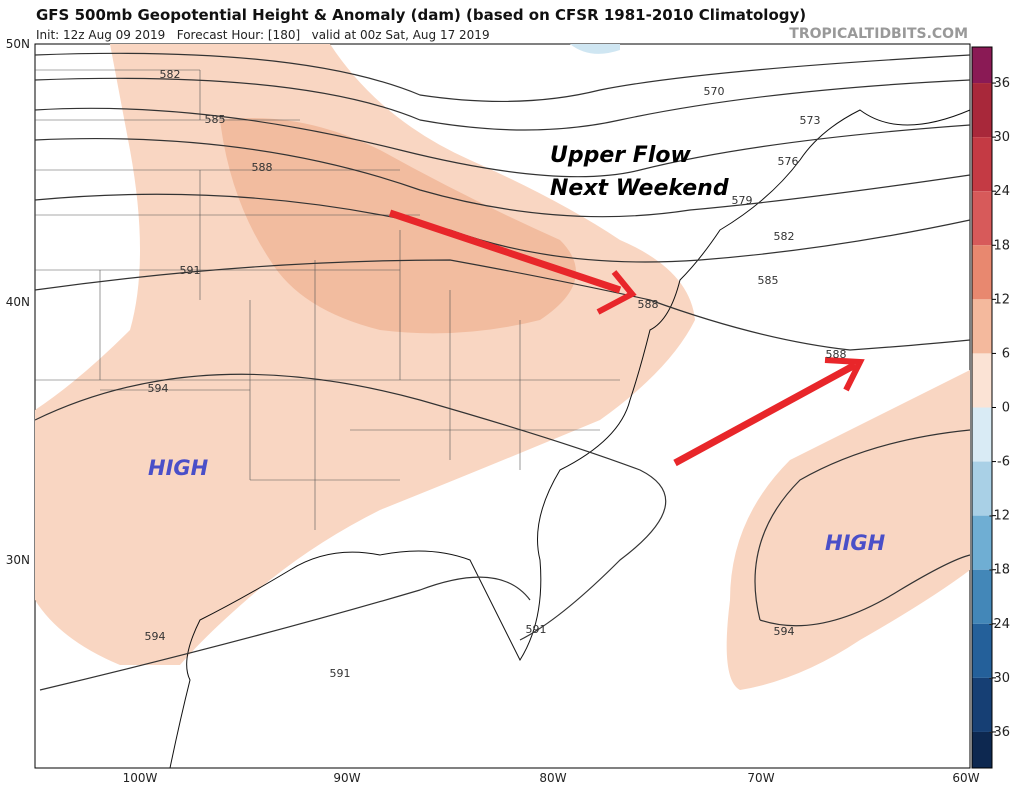 This screenshot has height=786, width=1024. What do you see at coordinates (1001, 191) in the screenshot?
I see `colorbar-tick-label: 24` at bounding box center [1001, 191].